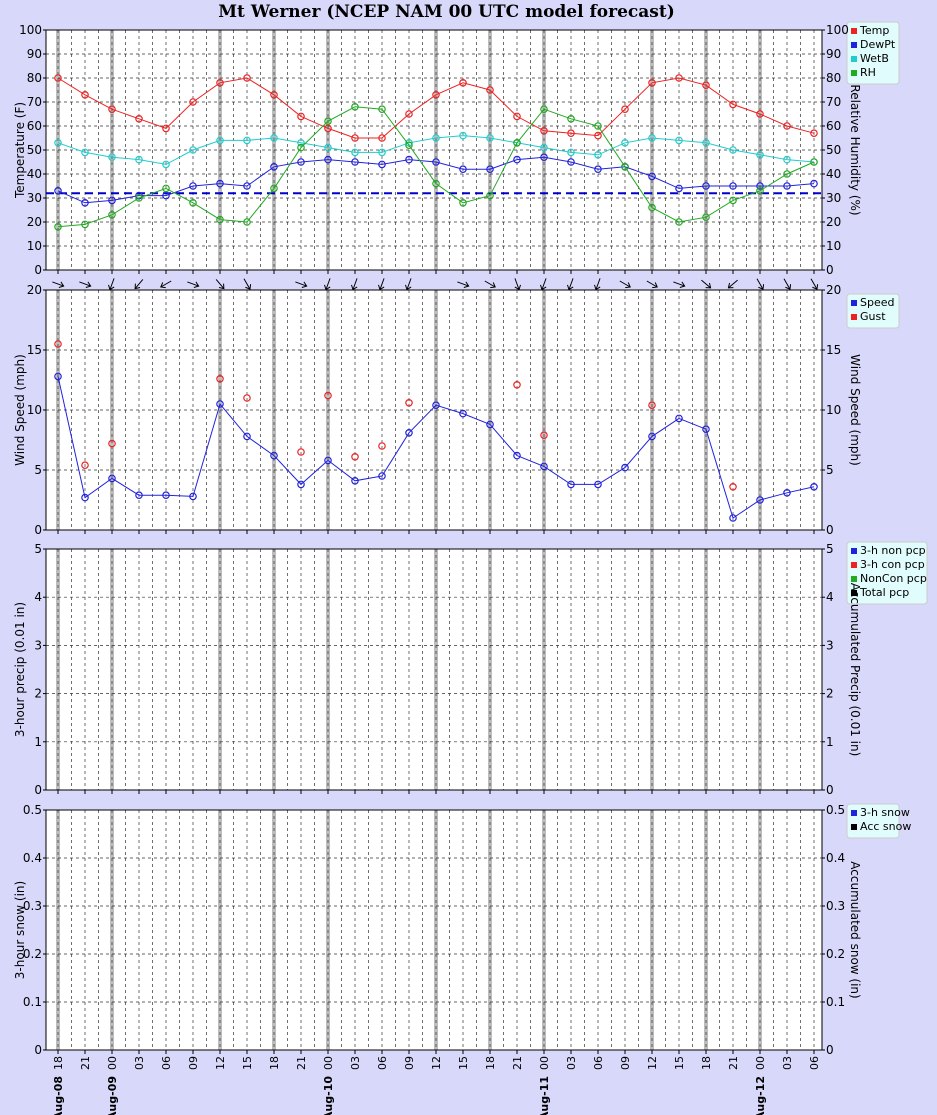 This screenshot has width=937, height=1115. What do you see at coordinates (830, 470) in the screenshot?
I see `y-tick-label-right: 5` at bounding box center [830, 470].